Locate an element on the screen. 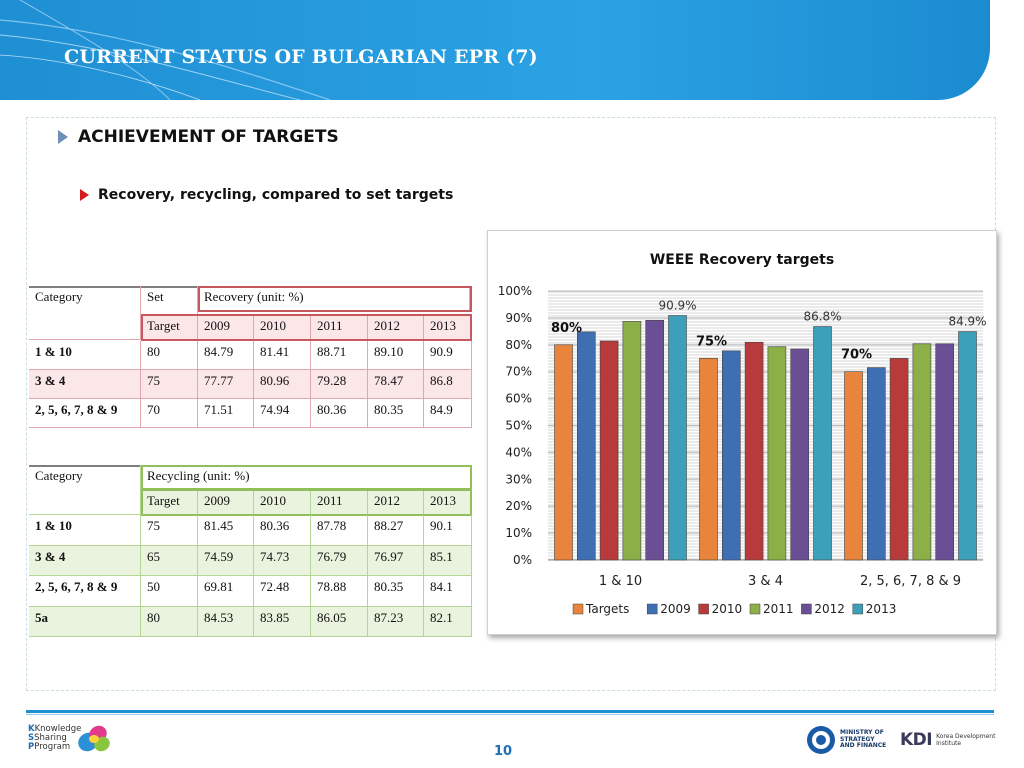 This screenshot has height=768, width=1024. ministry-logo: MINISTRY OF STRATEGY AND FINANCE is located at coordinates (846, 740).